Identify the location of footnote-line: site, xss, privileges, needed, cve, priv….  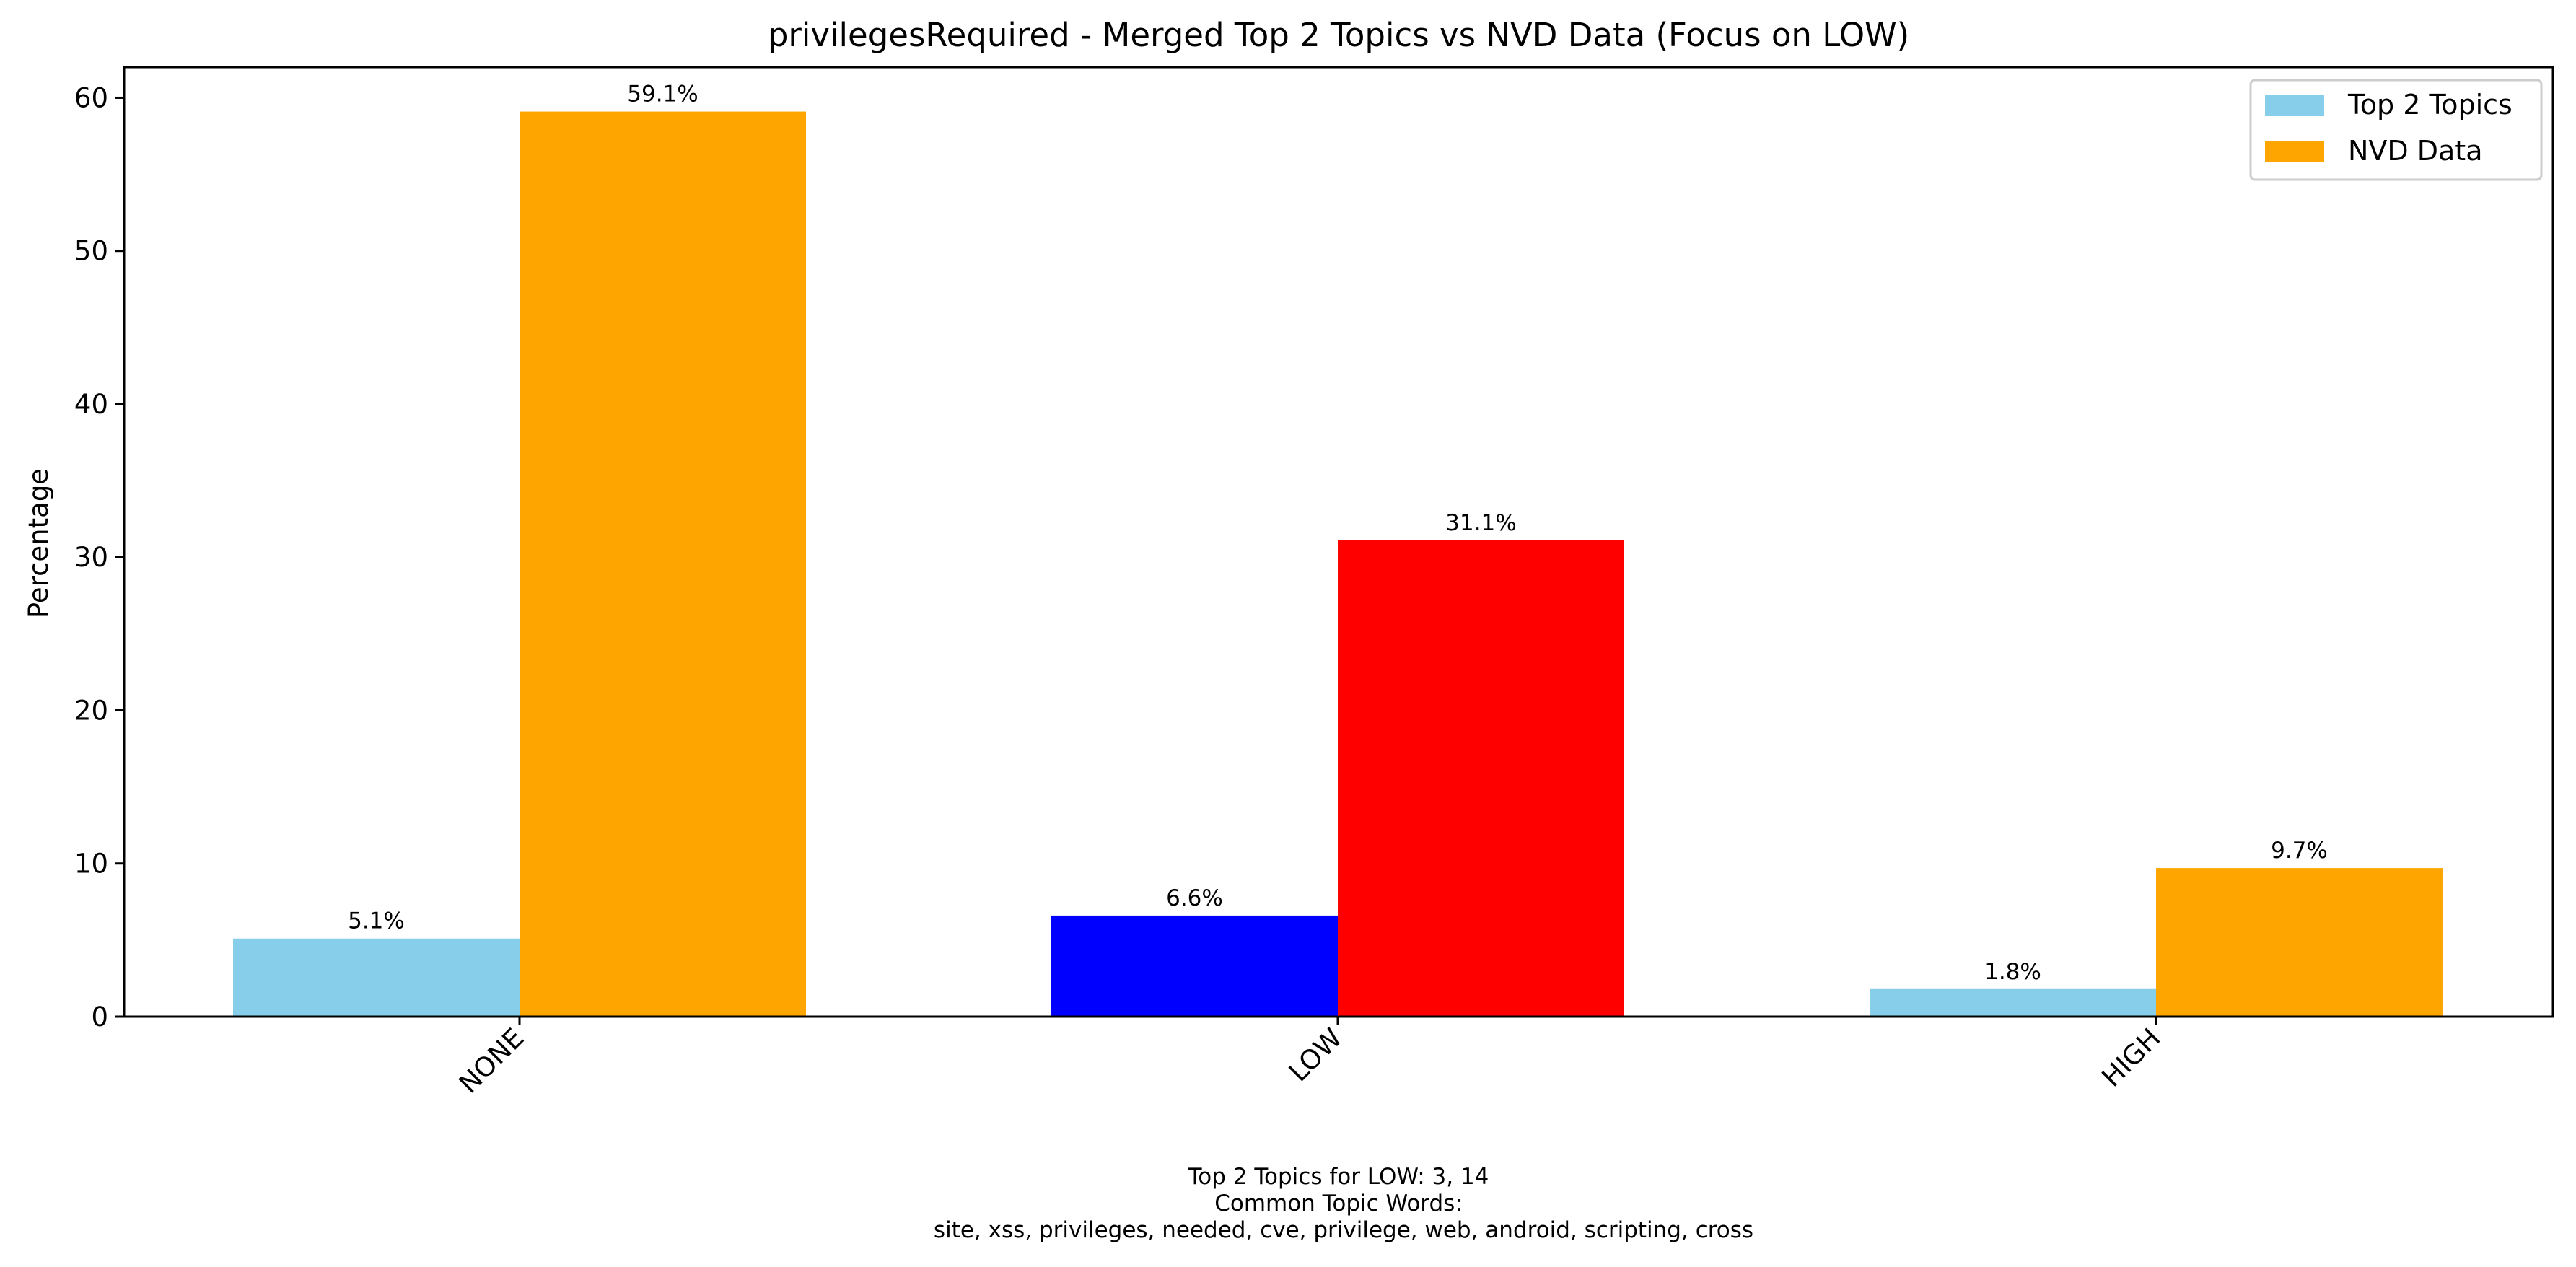
(1343, 1230).